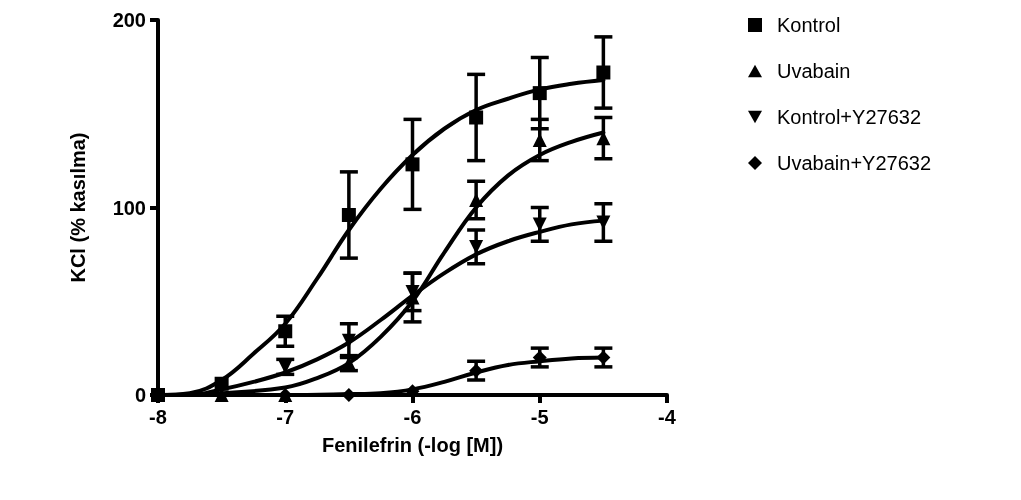  What do you see at coordinates (285, 417) in the screenshot?
I see `x-tick-label: -7` at bounding box center [285, 417].